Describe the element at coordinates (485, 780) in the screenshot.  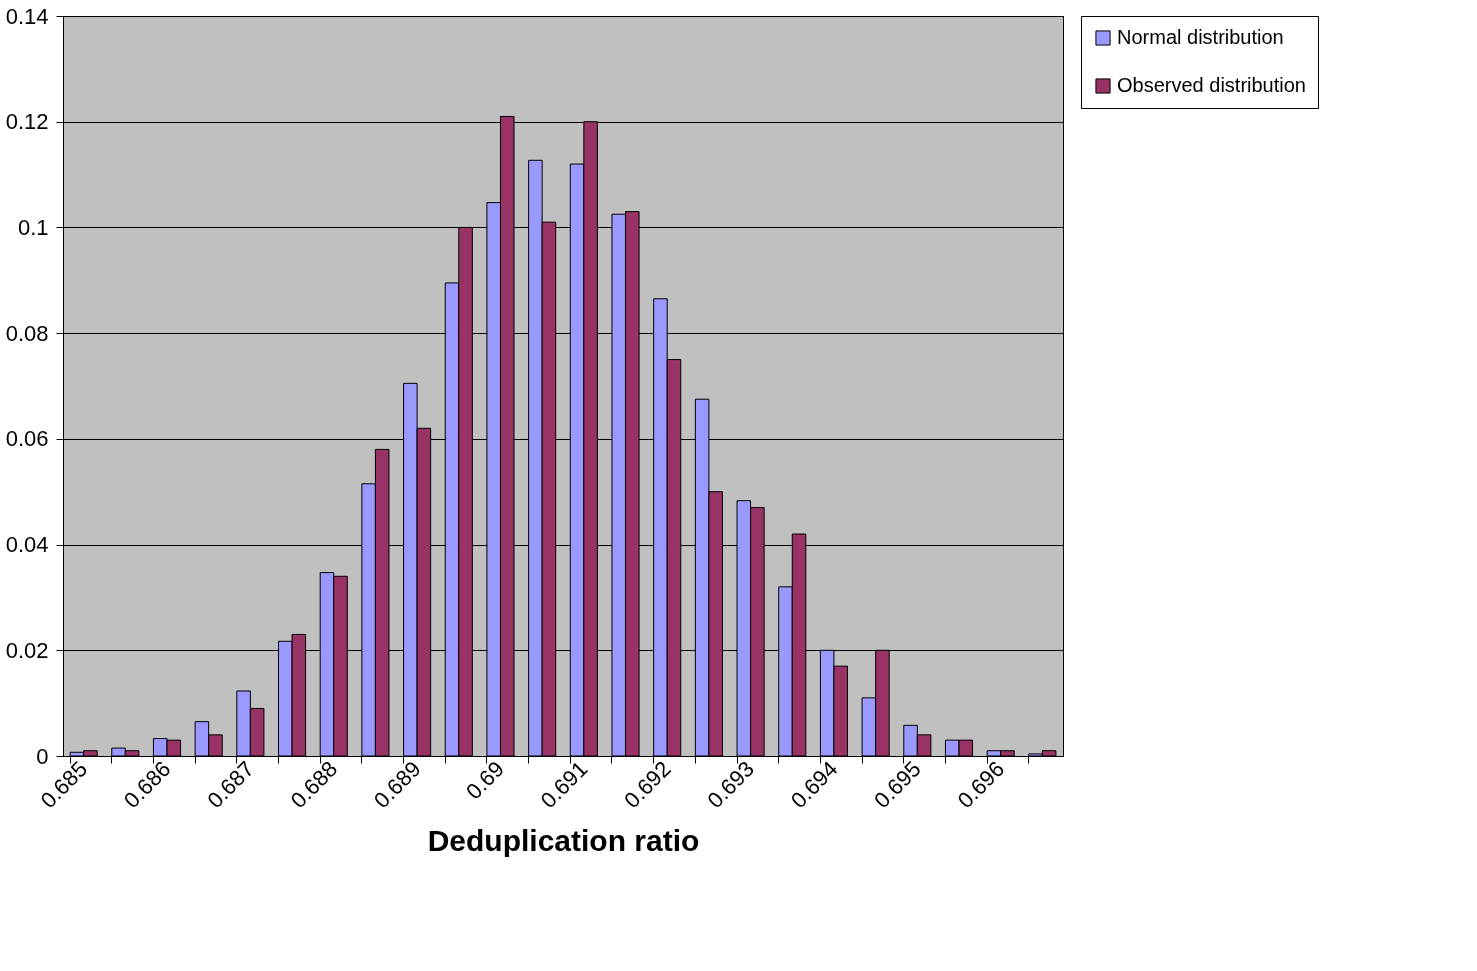
I see `x-tick-label: 0.69` at that location.